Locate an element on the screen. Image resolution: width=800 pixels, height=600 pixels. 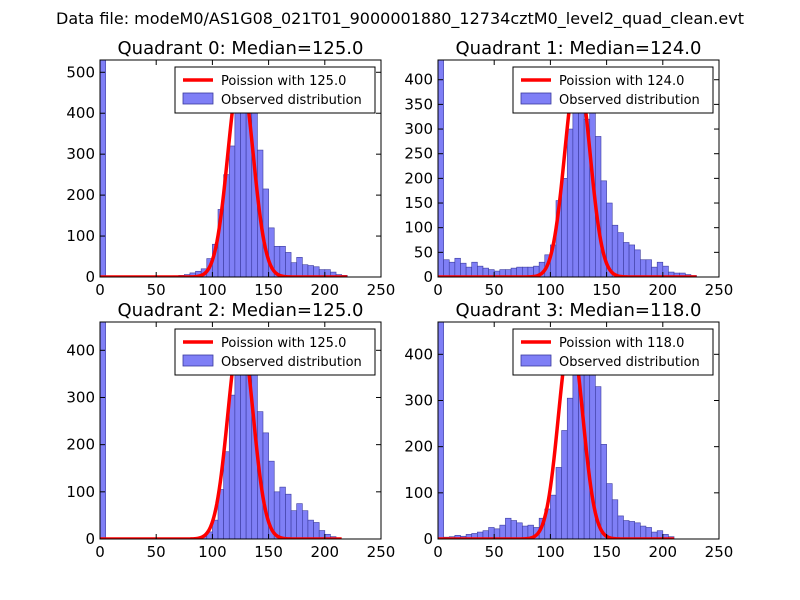
legend: Poission with 125.0 Observed distribution is located at coordinates (275, 352).